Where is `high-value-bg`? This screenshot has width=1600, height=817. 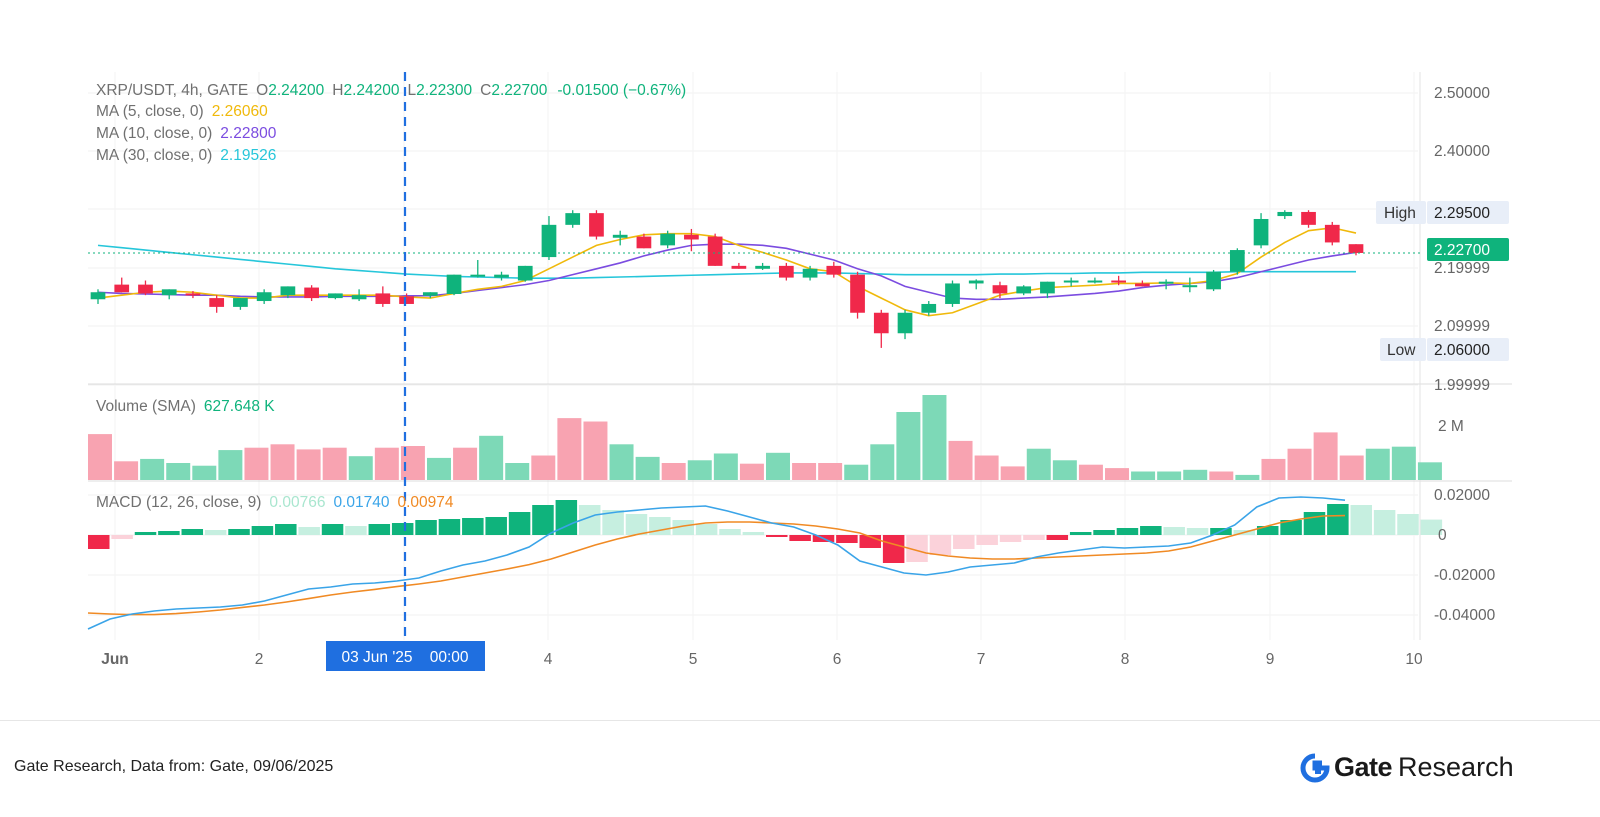
high-value-bg is located at coordinates (1468, 212).